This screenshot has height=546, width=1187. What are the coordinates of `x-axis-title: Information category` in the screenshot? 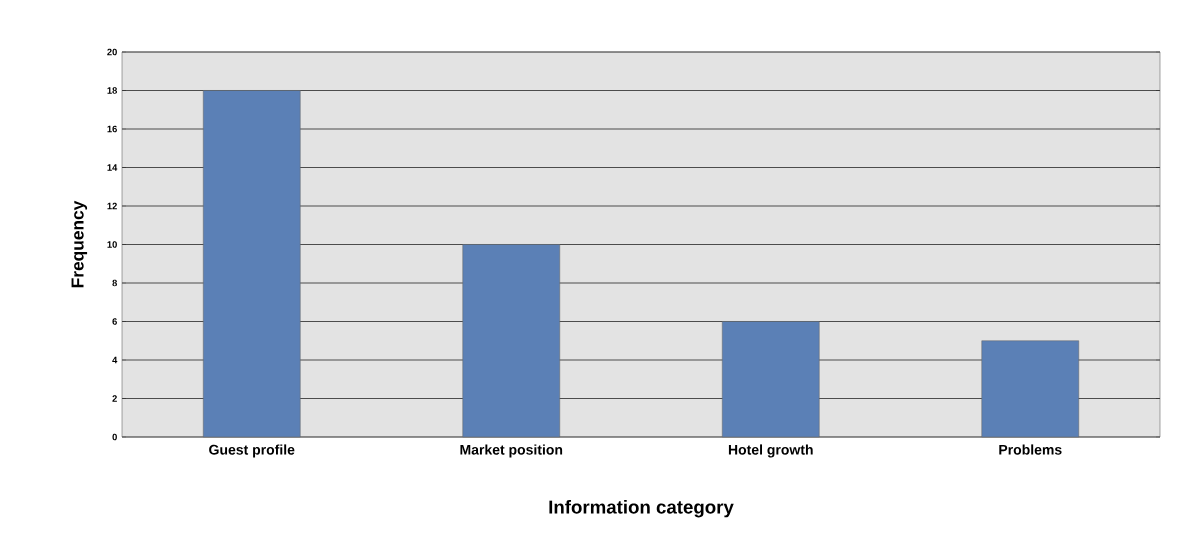 It's located at (641, 508).